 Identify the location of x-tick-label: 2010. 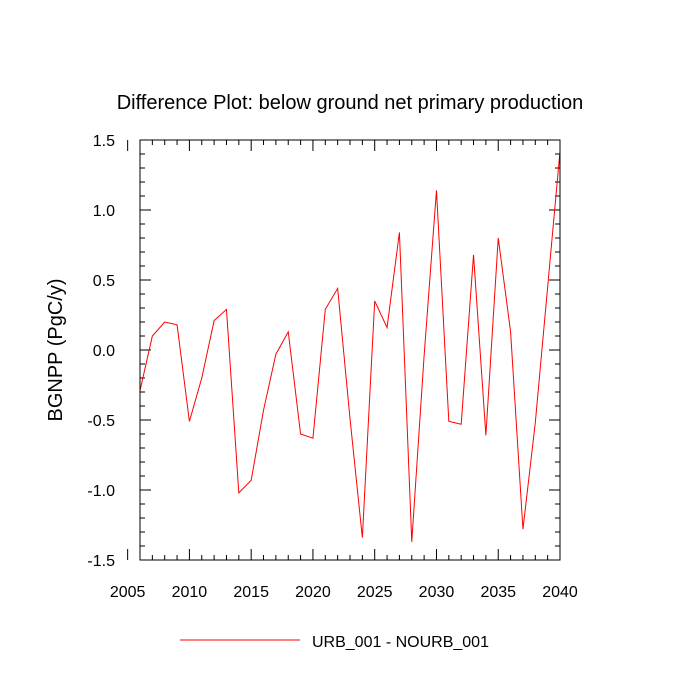
(190, 592).